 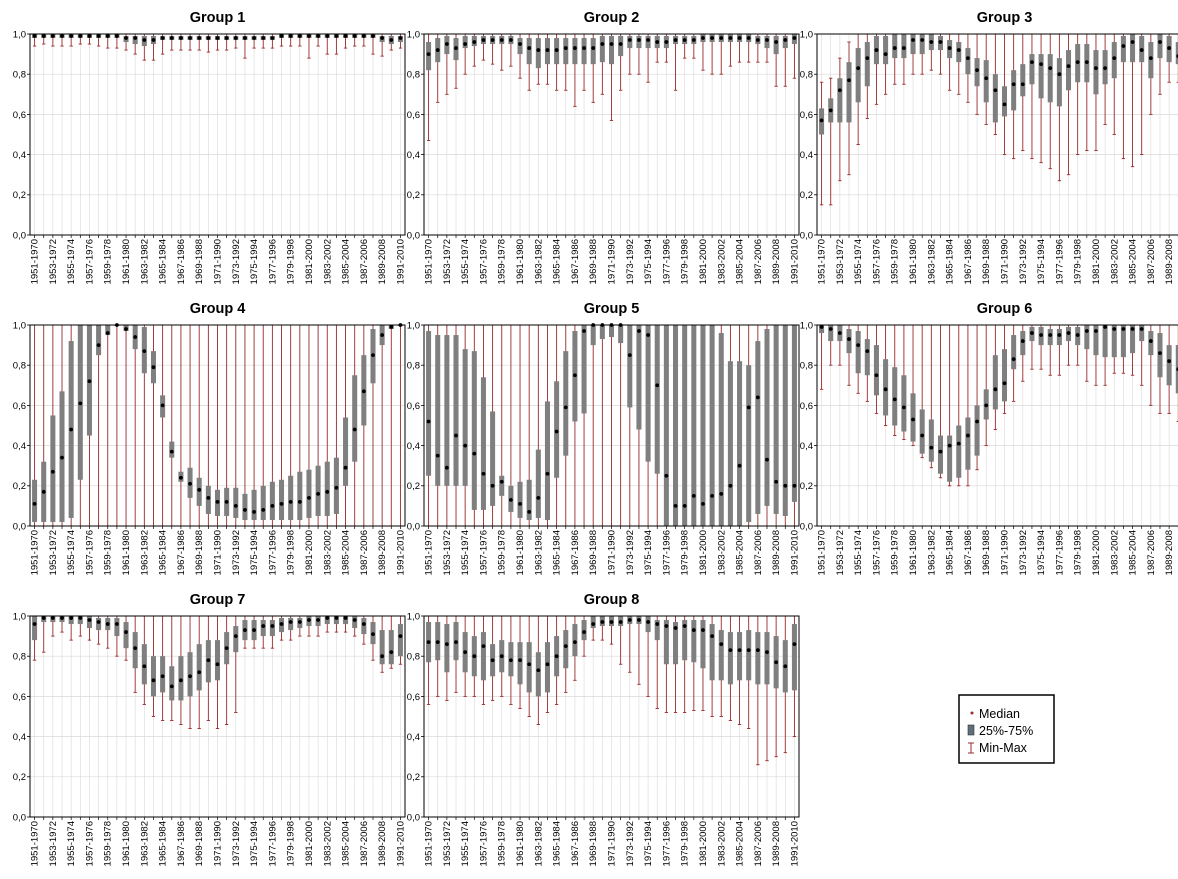 I want to click on legend: Median 25%-75% Min-Max, so click(x=1006, y=729).